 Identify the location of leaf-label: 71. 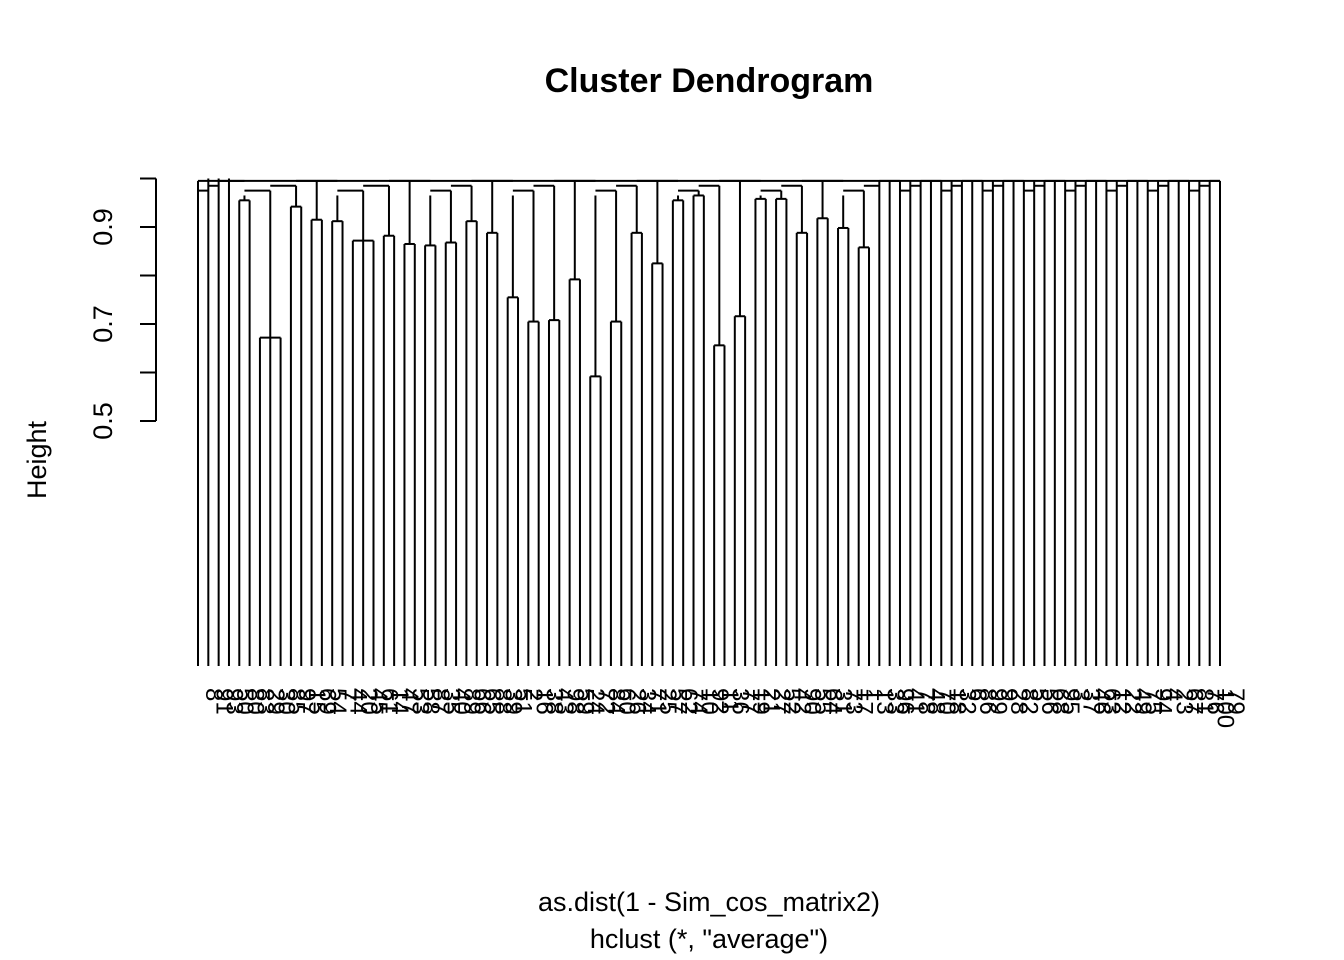
(657, 701).